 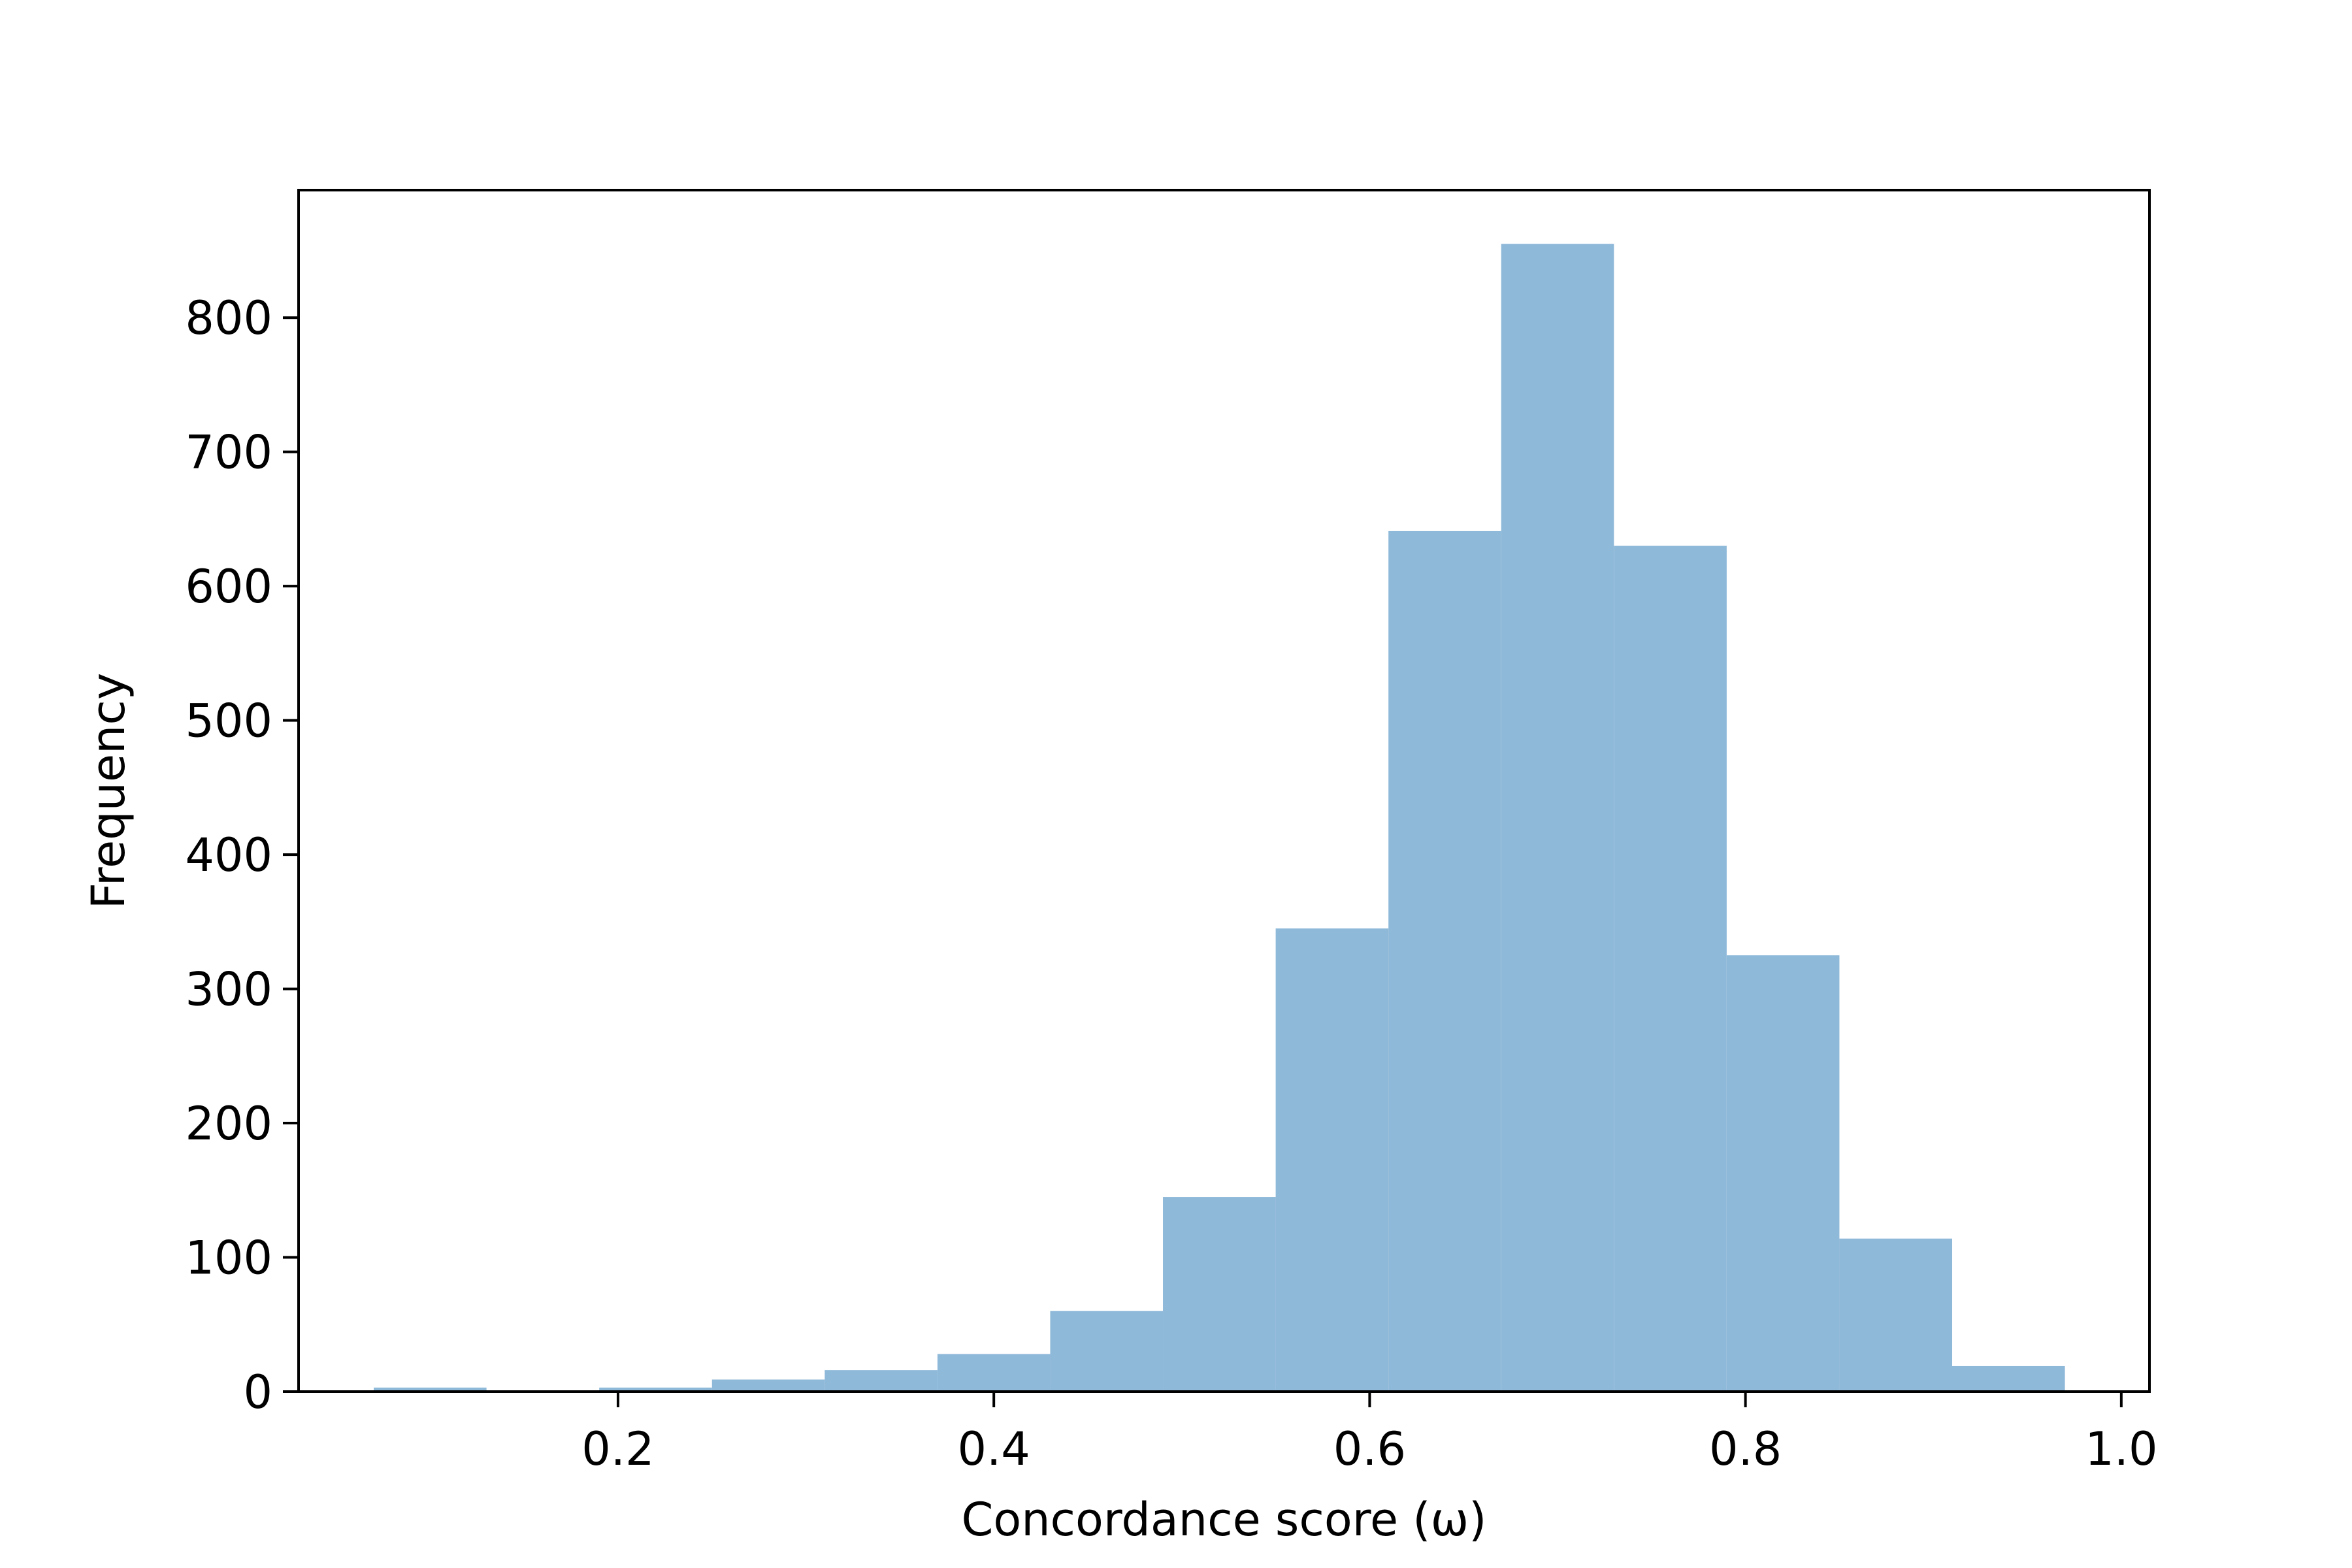 I want to click on y-tick-label-4: 400, so click(x=228, y=855).